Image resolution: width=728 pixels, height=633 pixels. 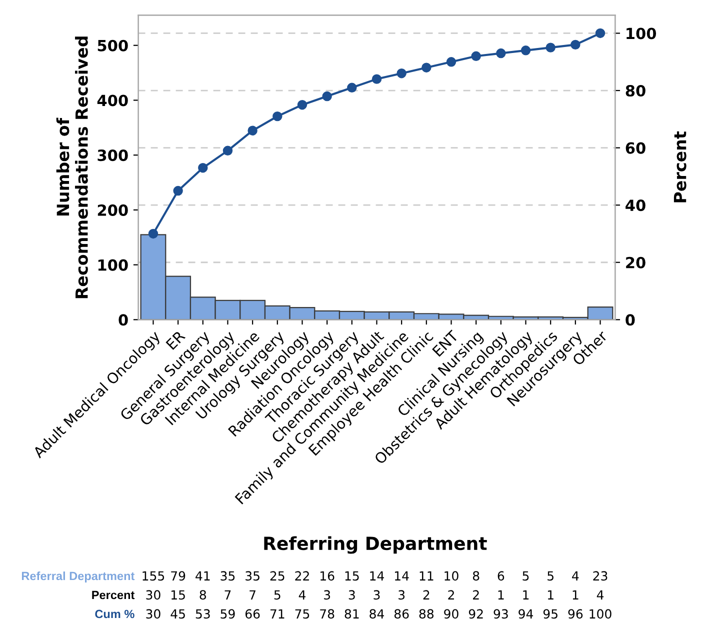 What do you see at coordinates (427, 575) in the screenshot?
I see `data-label: 11` at bounding box center [427, 575].